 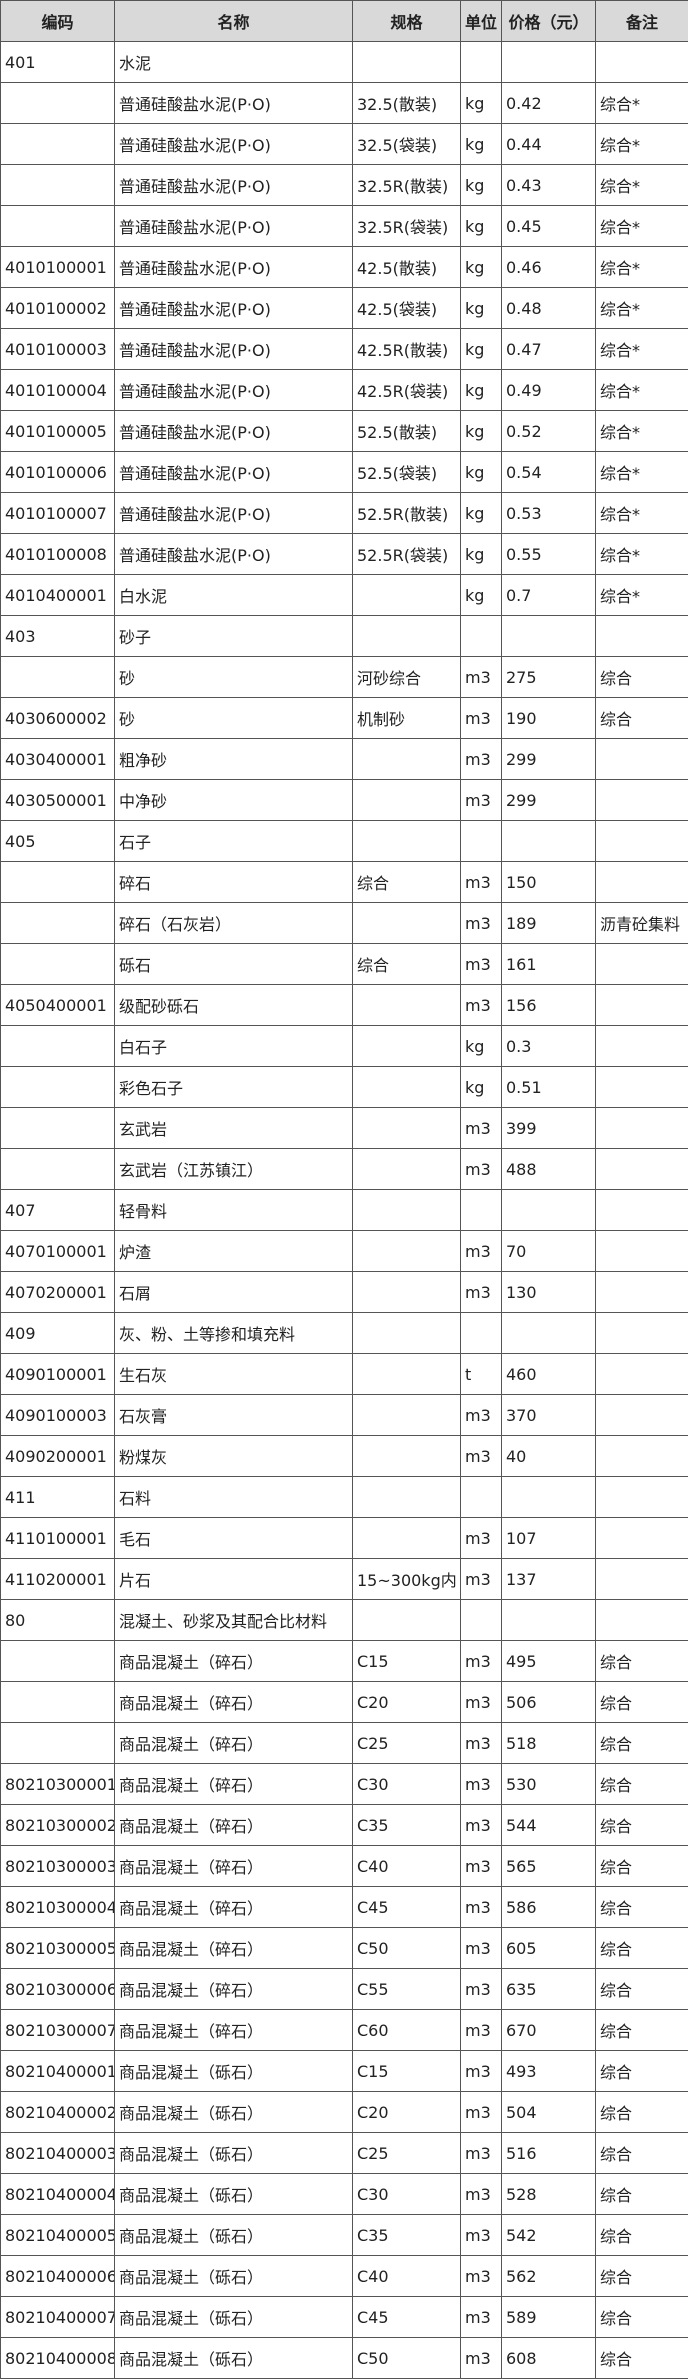 I want to click on table-cell: 0.44, so click(x=548, y=144).